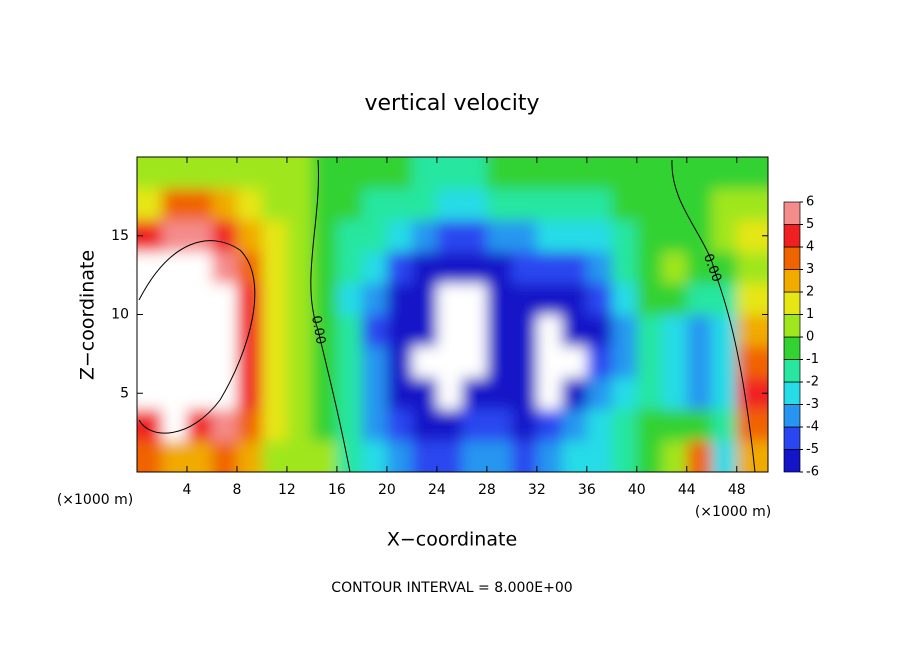  Describe the element at coordinates (95, 500) in the screenshot. I see `x-unit-left: (×1000 m)` at that location.